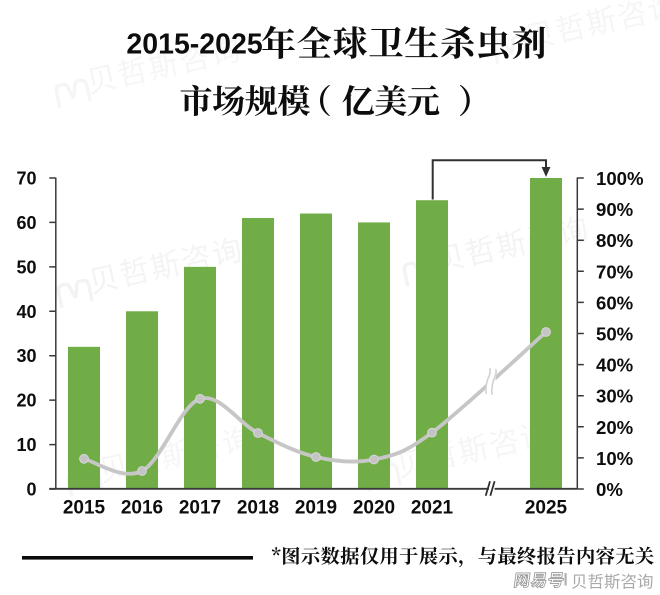 The image size is (660, 595). I want to click on svg-text: 70, so click(26, 178).